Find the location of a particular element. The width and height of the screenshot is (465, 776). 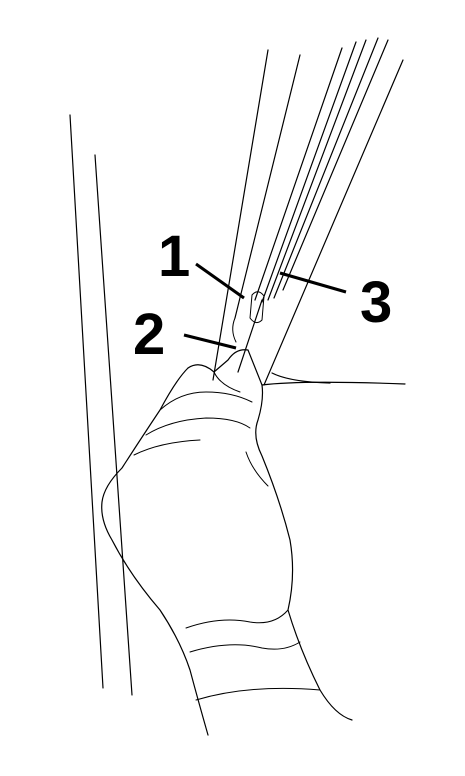

callout-3: 3 is located at coordinates (376, 302).